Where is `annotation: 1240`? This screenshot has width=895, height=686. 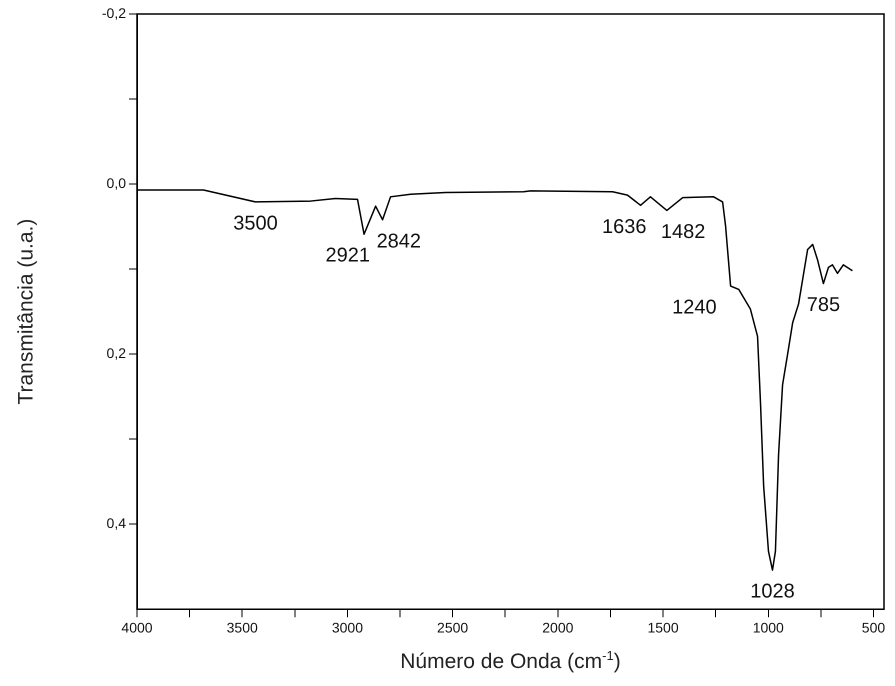 annotation: 1240 is located at coordinates (694, 307).